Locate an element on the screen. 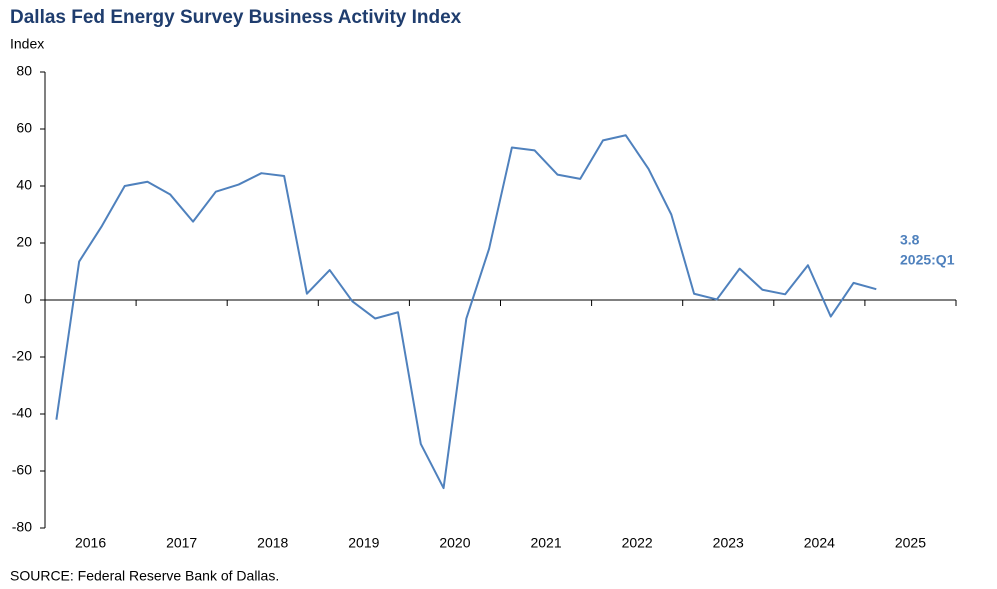 The height and width of the screenshot is (589, 997). y-tick-label: -40 is located at coordinates (22, 413).